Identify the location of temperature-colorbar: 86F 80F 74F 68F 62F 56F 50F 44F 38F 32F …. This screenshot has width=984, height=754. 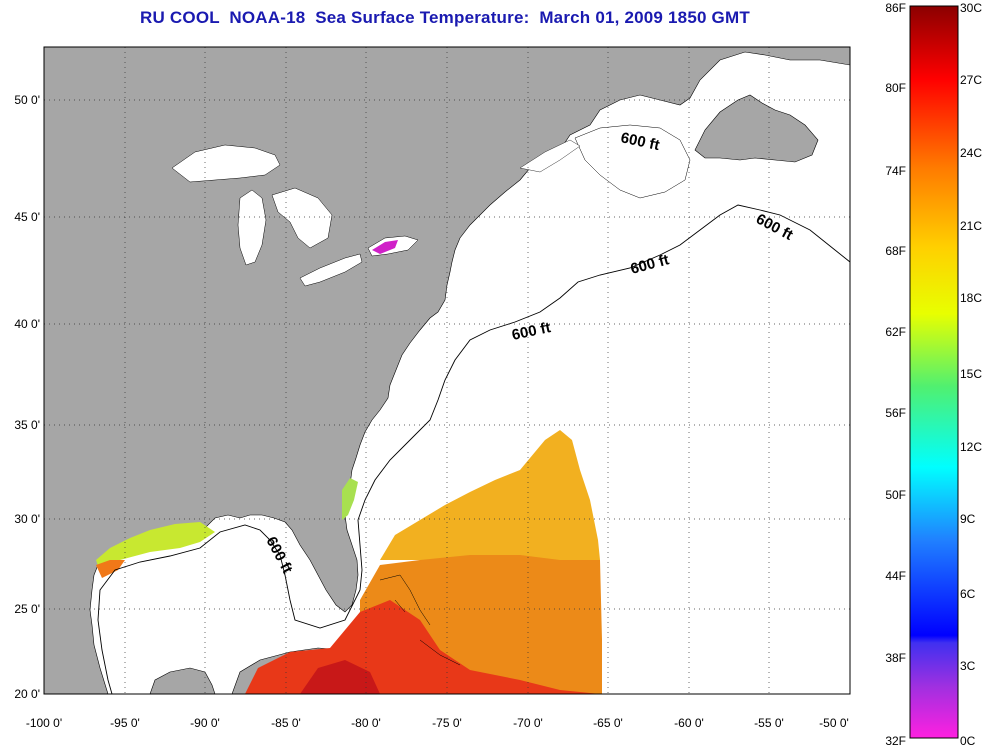
(933, 374).